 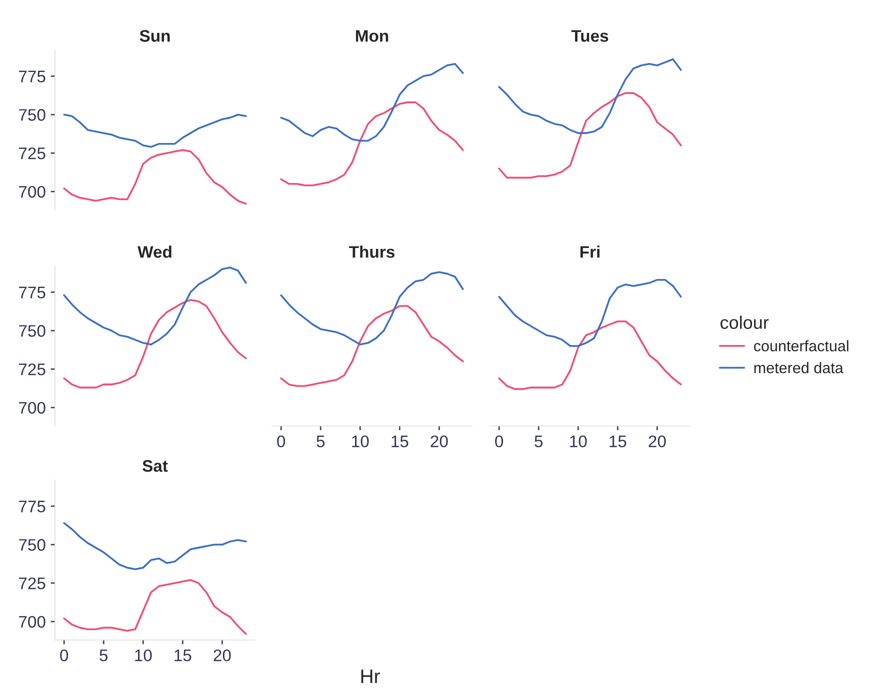 What do you see at coordinates (155, 36) in the screenshot?
I see `chart-title: Sun` at bounding box center [155, 36].